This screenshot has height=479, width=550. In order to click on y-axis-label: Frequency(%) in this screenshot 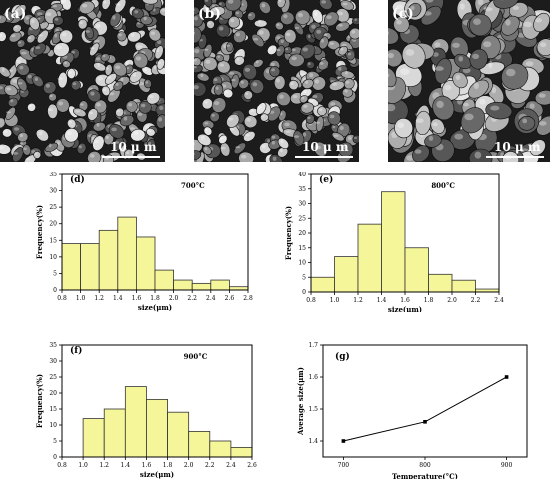, I will do `click(39, 401)`.